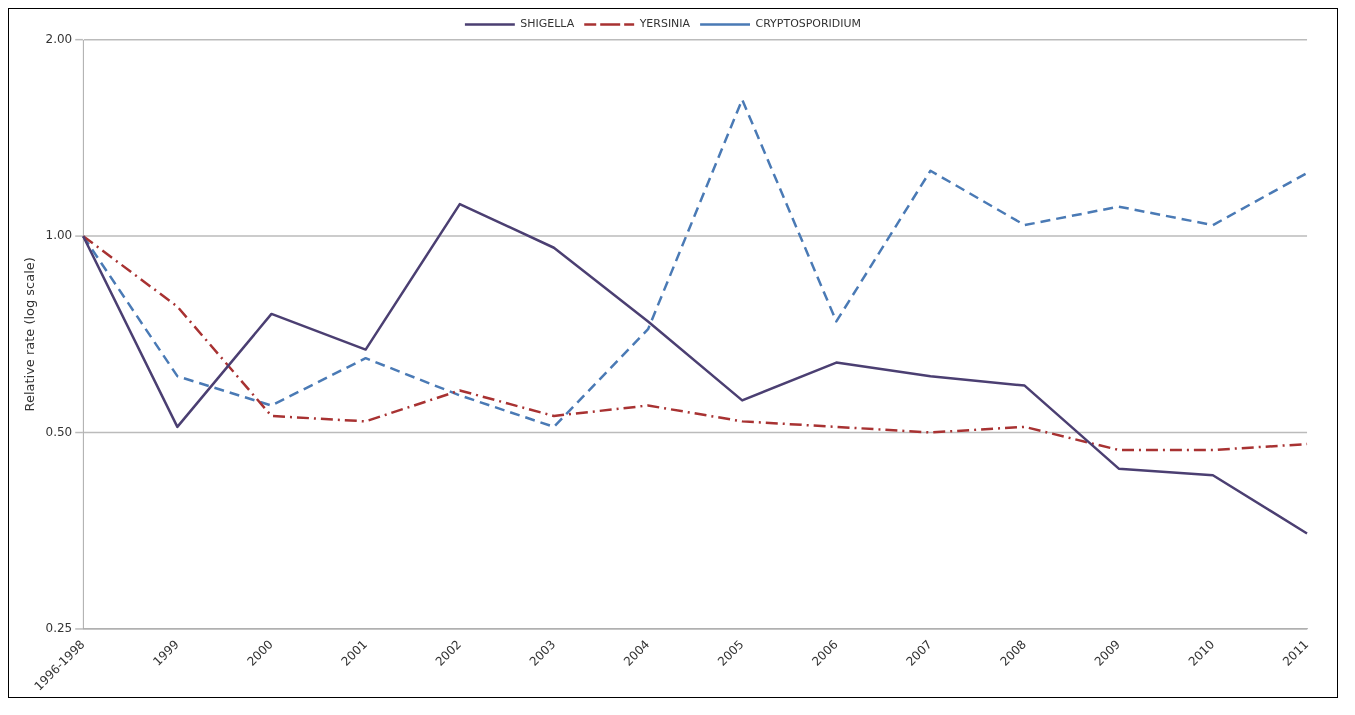 The width and height of the screenshot is (1355, 715). I want to click on y-tick-label: 0.50, so click(59, 431).